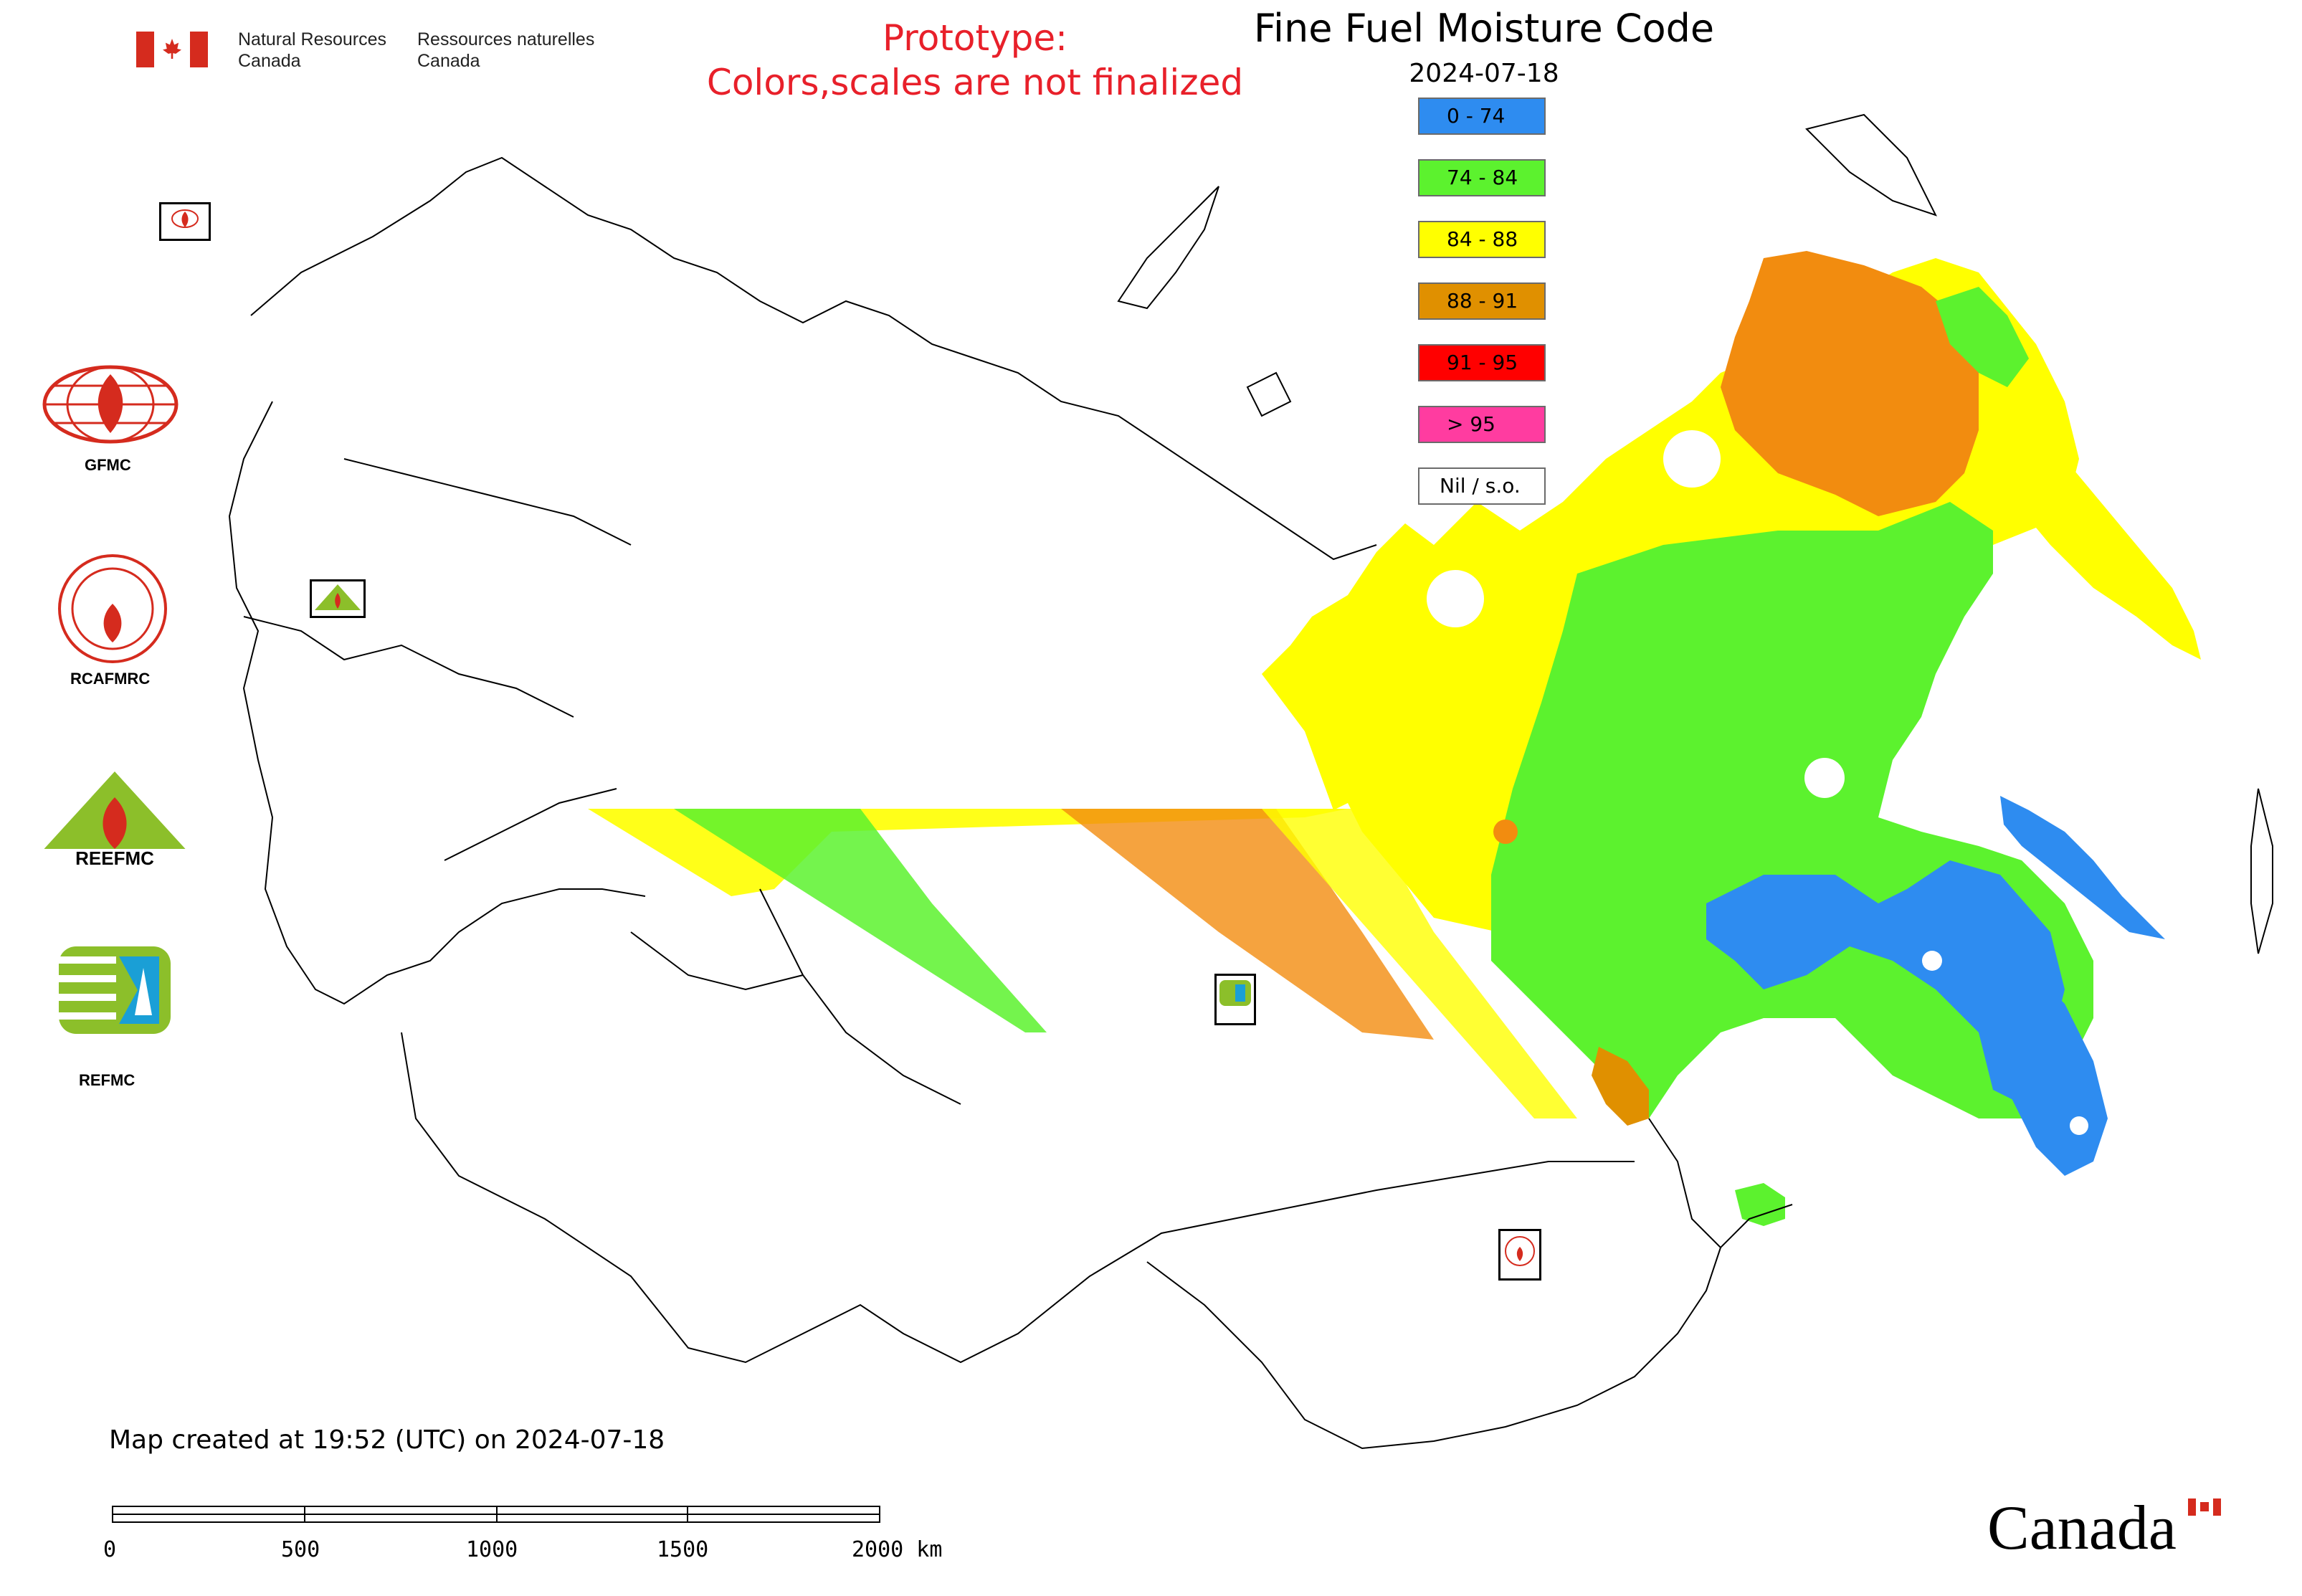 The width and height of the screenshot is (2302, 1596). Describe the element at coordinates (492, 1549) in the screenshot. I see `scale-tick-1000: 1000` at that location.